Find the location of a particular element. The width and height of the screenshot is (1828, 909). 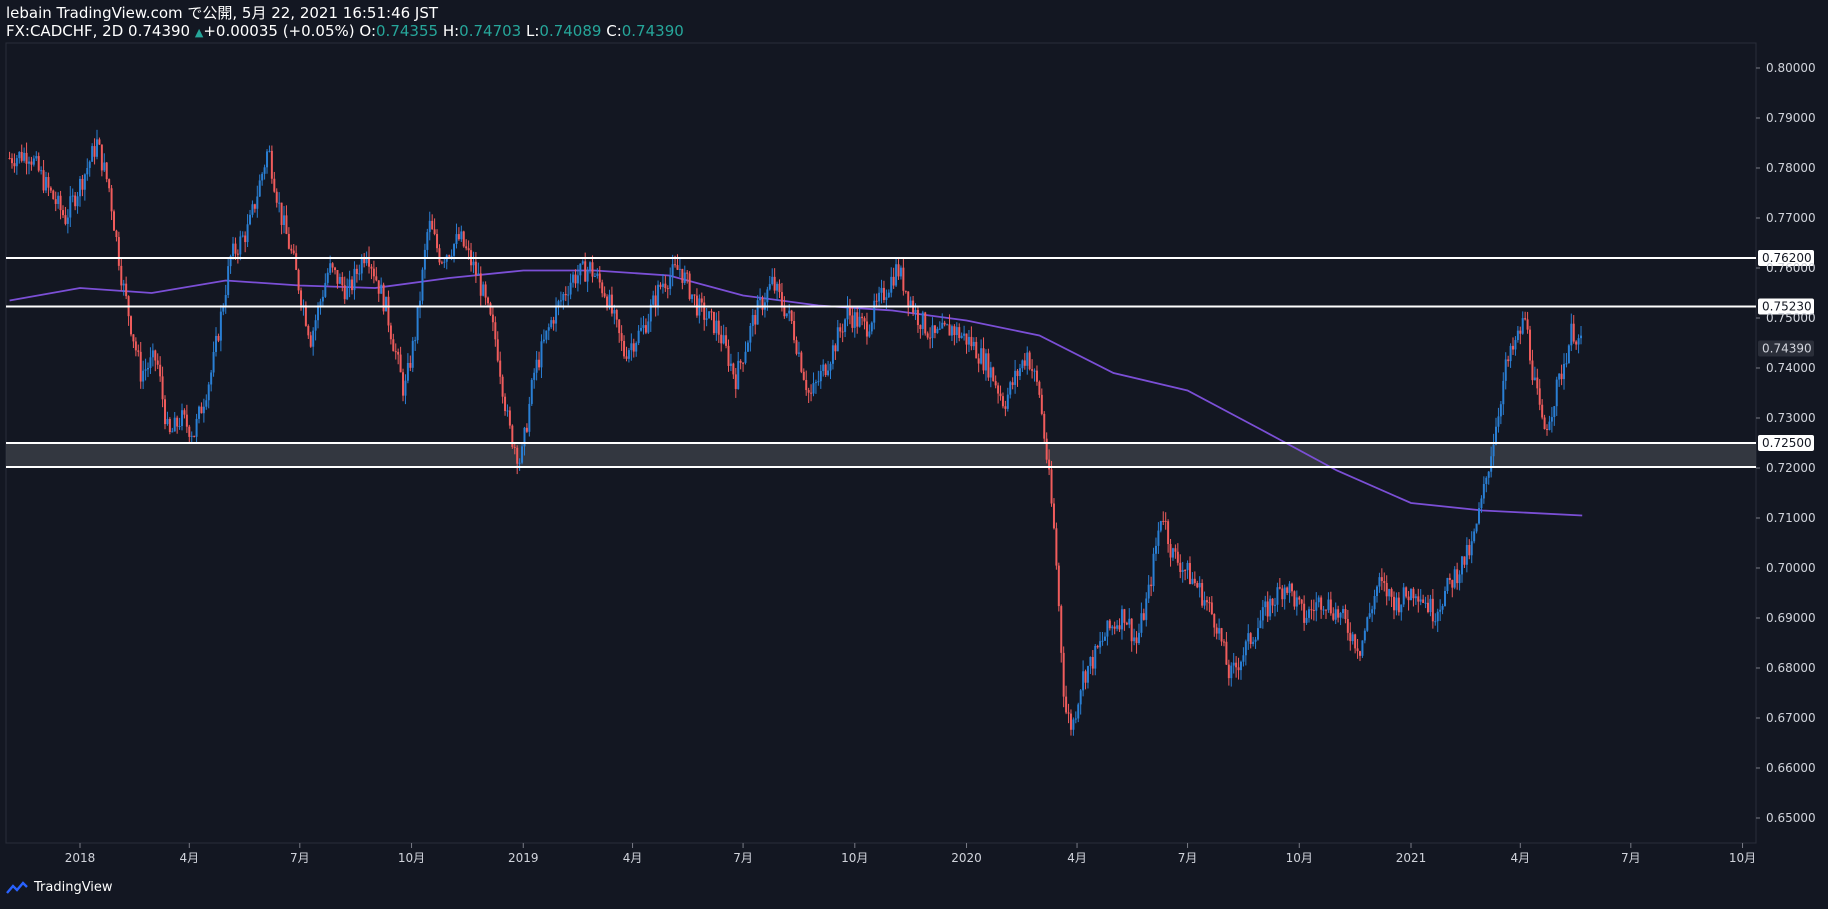

price-tick-label: 0.68000 is located at coordinates (1791, 668).